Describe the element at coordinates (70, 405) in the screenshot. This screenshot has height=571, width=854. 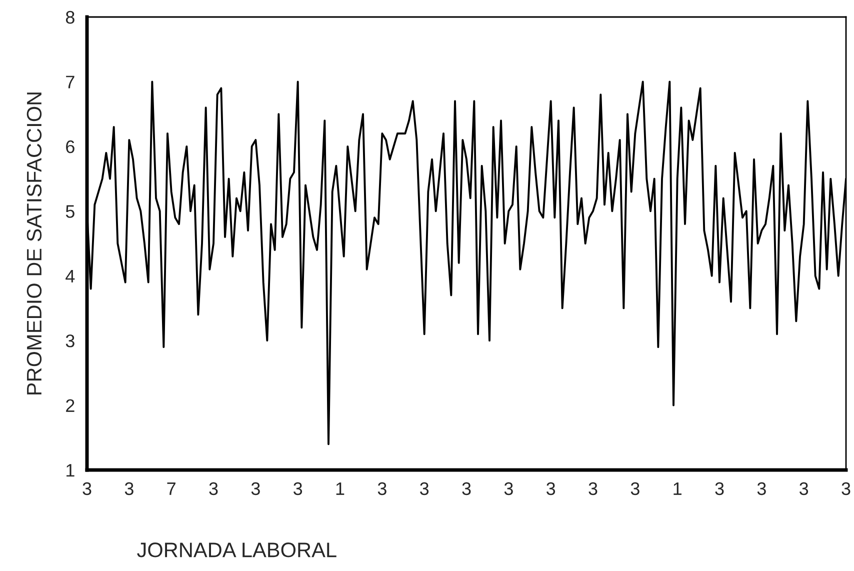
I see `y-tick-label: 2` at that location.